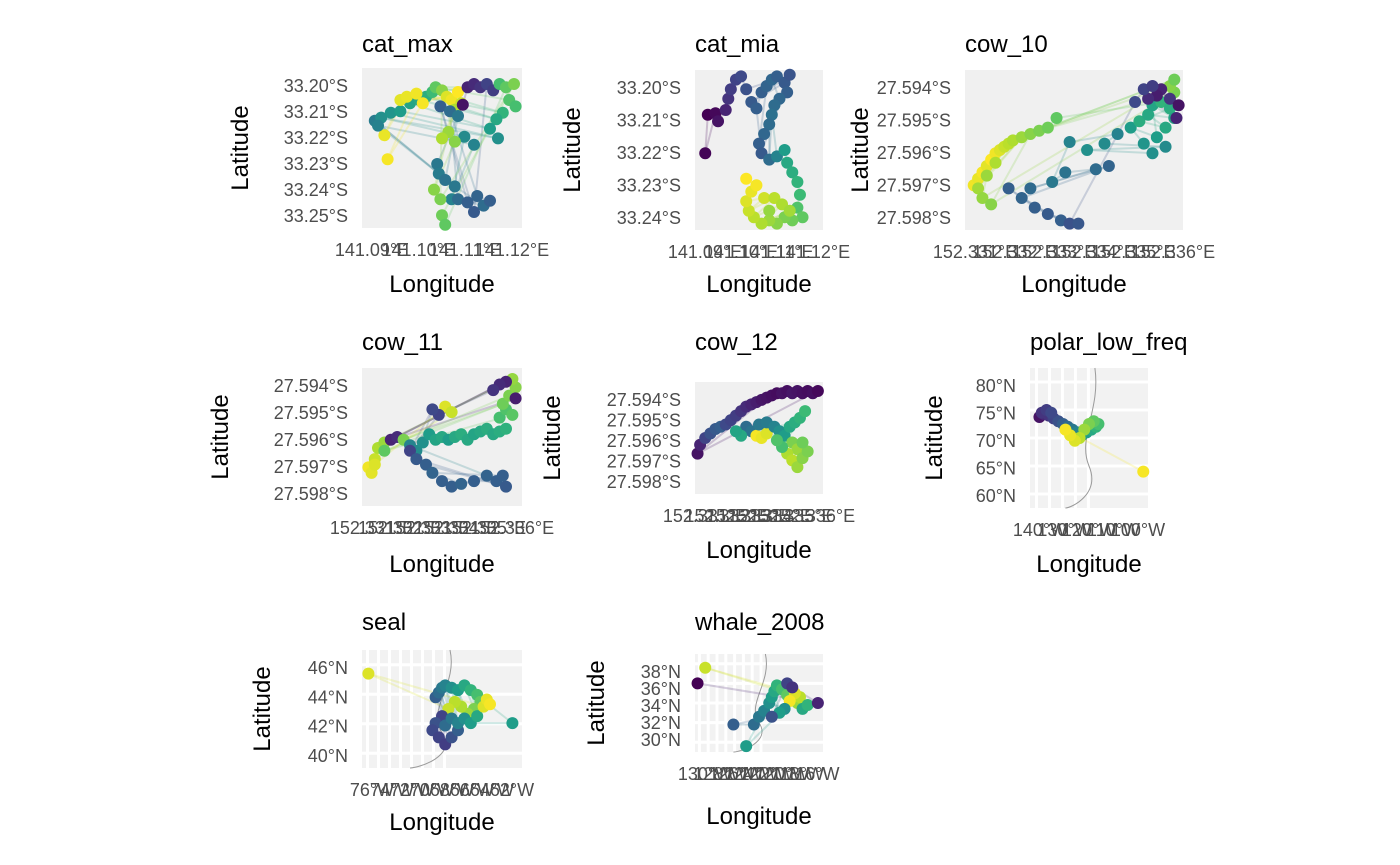 The width and height of the screenshot is (1400, 865). Describe the element at coordinates (1040, 530) in the screenshot. I see `x-tick-label: 140°W` at that location.